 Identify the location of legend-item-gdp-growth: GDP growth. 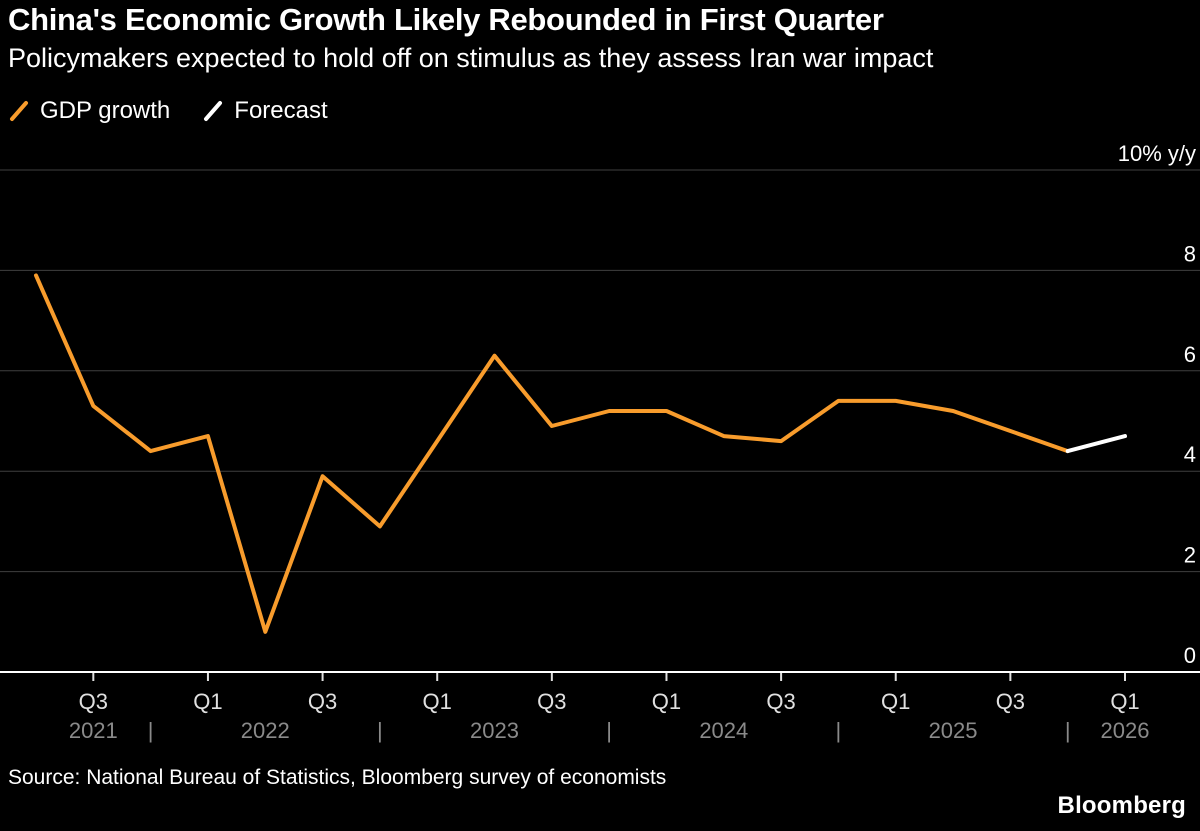
(89, 111).